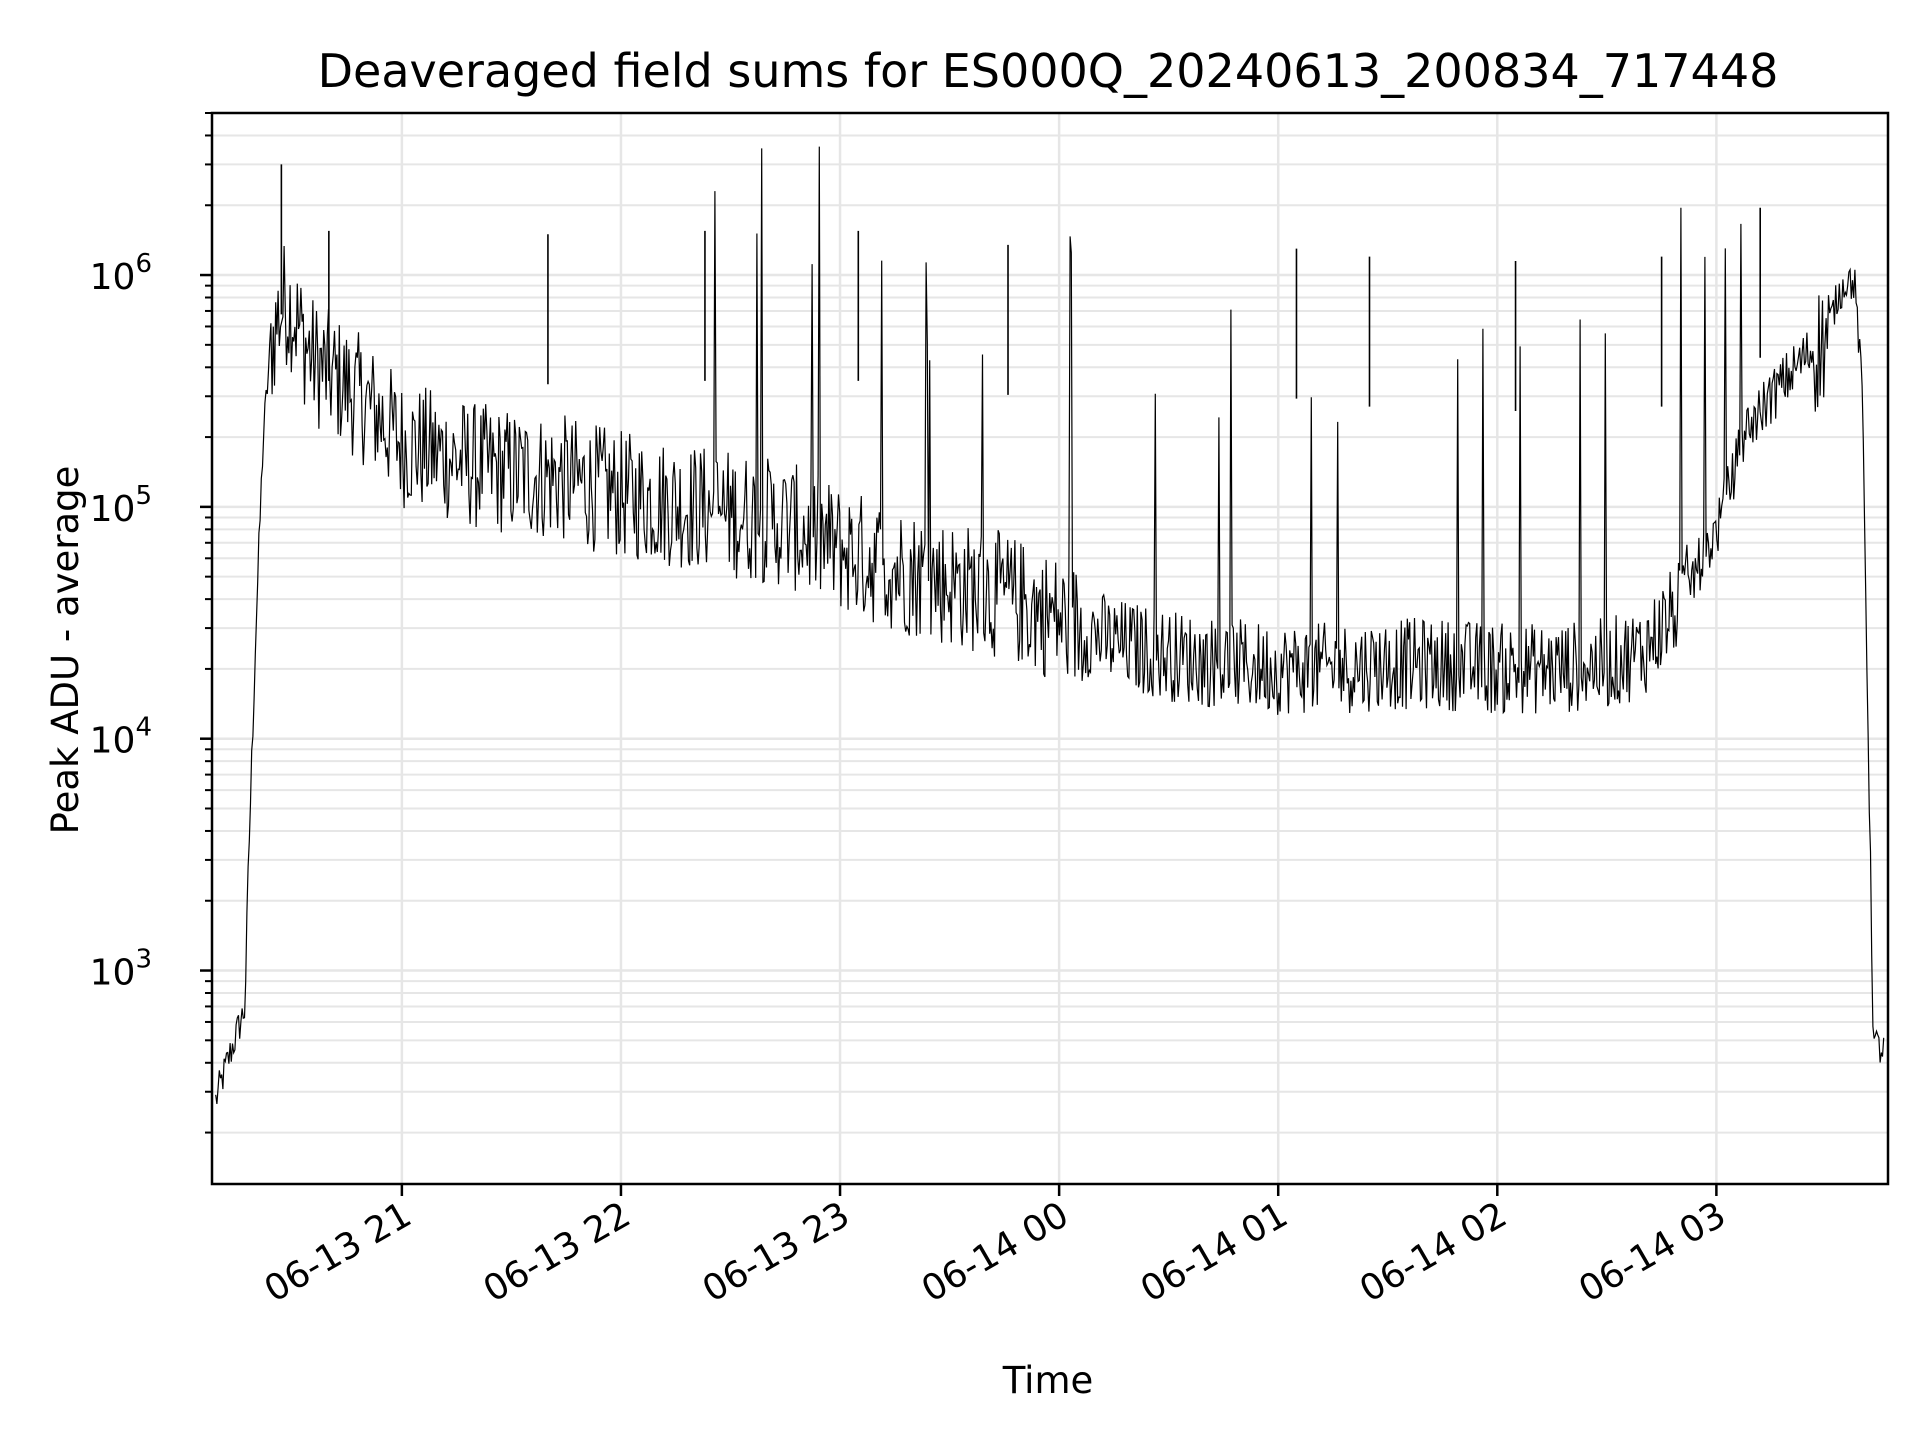  I want to click on x-tick-label: 06-14 03, so click(1652, 1252).